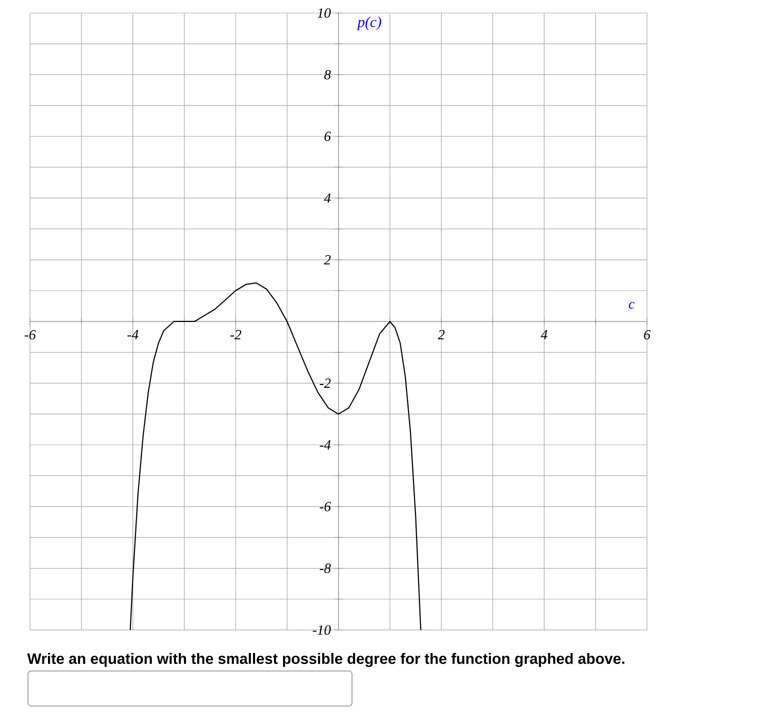 The image size is (778, 719). What do you see at coordinates (324, 13) in the screenshot?
I see `y-tick-label: 10` at bounding box center [324, 13].